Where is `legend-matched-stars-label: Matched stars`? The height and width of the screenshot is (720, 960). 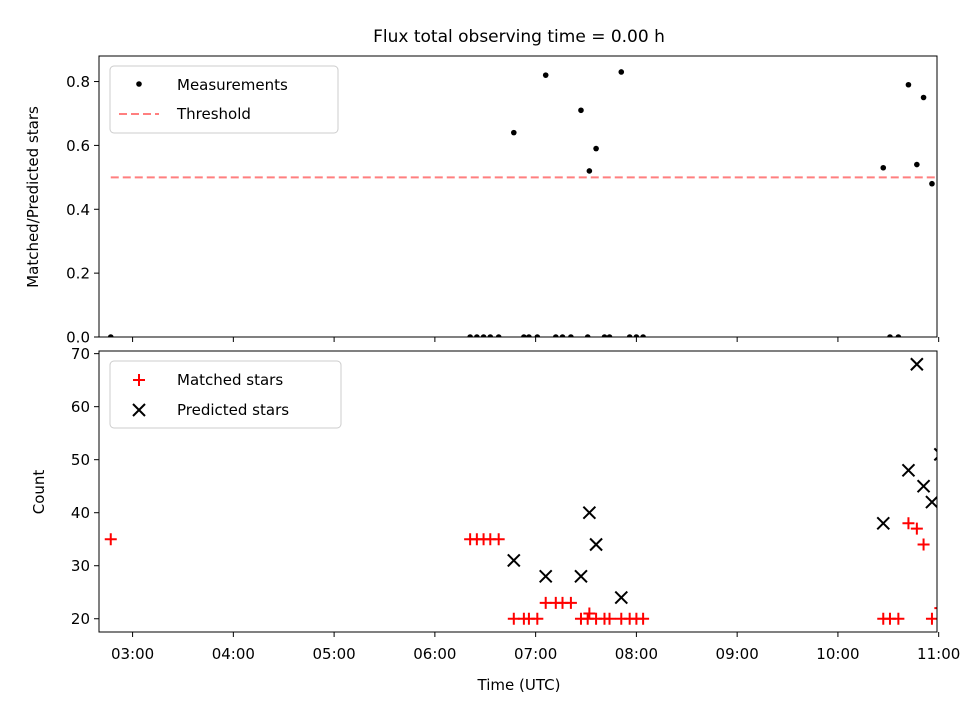 legend-matched-stars-label: Matched stars is located at coordinates (230, 380).